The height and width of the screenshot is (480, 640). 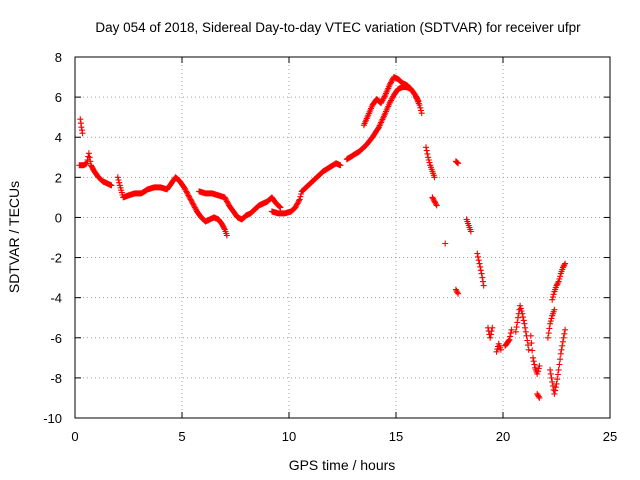 I want to click on x-tick-label: 0, so click(x=74, y=436).